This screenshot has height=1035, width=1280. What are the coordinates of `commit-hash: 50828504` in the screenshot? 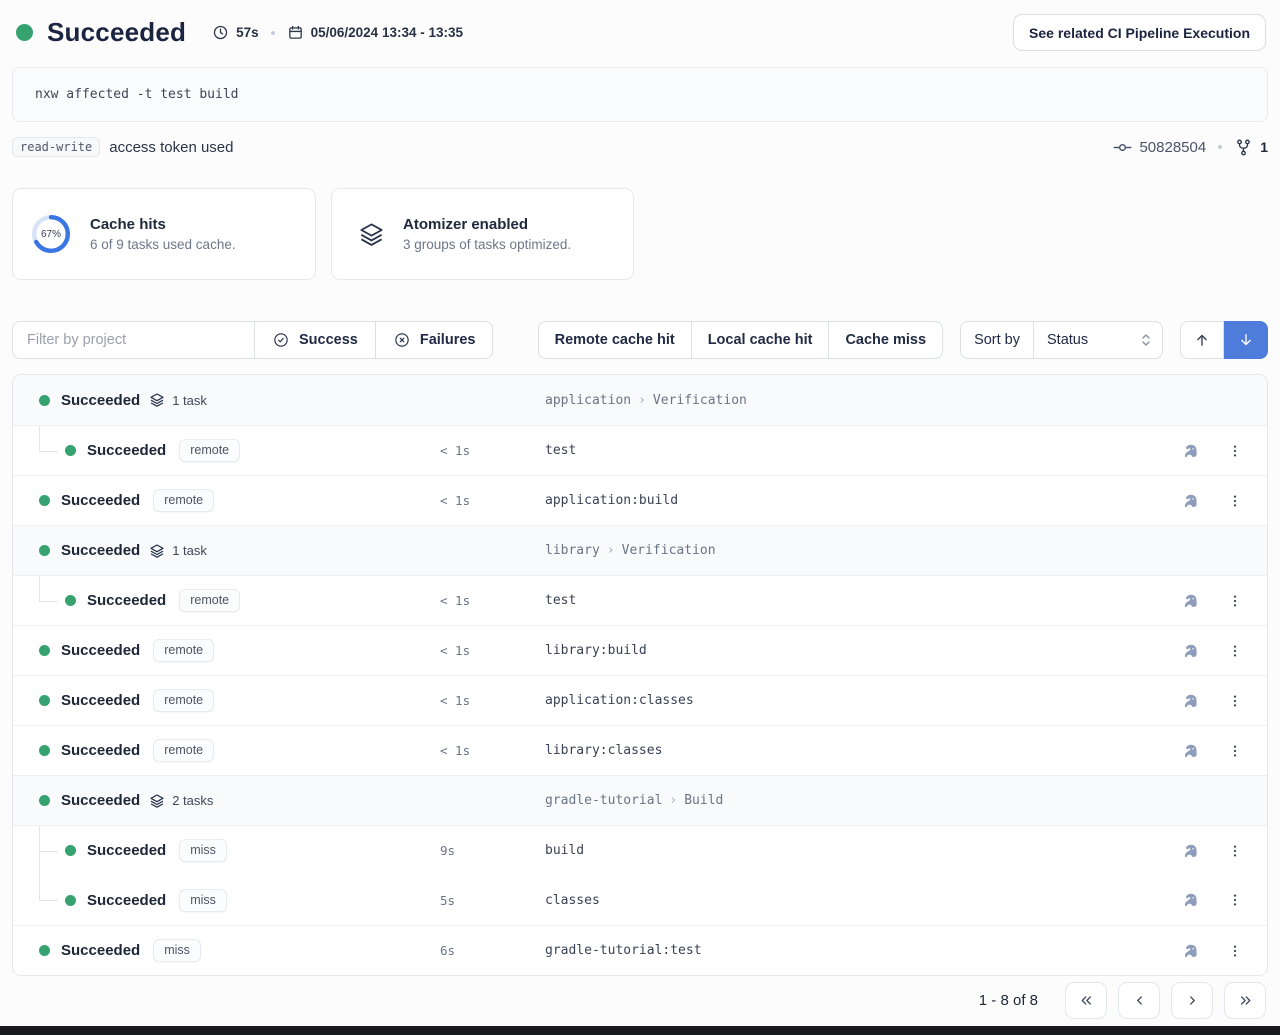 It's located at (1173, 147).